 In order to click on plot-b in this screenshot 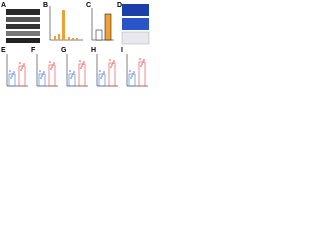, I will do `click(66, 23)`.